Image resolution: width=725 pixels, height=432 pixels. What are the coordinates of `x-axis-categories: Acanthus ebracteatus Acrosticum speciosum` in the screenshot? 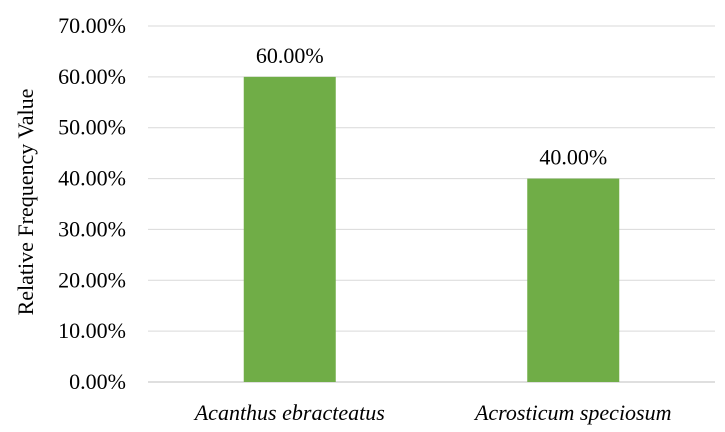 It's located at (432, 412).